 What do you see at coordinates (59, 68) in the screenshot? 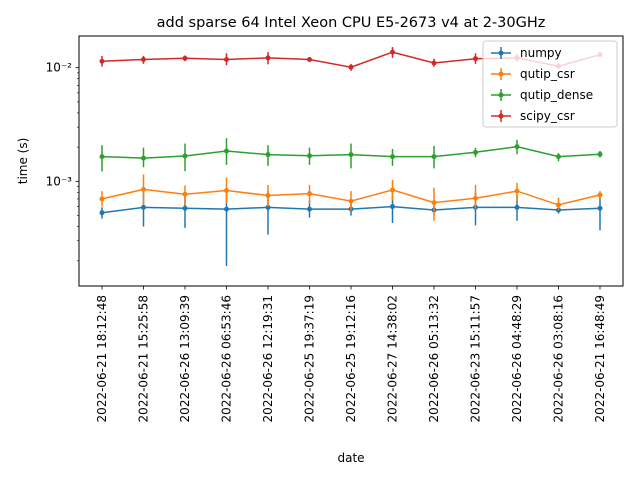
I see `y-tick-label: 10⁻²` at bounding box center [59, 68].